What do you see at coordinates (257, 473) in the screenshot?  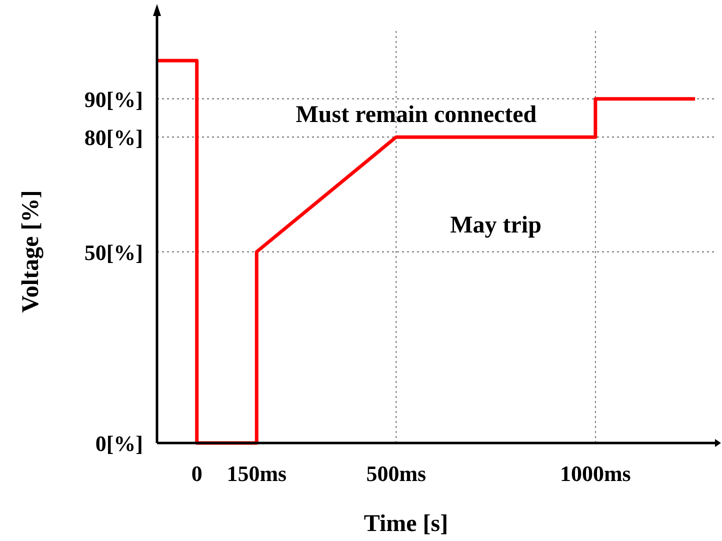 I see `x-tick-label: 150ms` at bounding box center [257, 473].